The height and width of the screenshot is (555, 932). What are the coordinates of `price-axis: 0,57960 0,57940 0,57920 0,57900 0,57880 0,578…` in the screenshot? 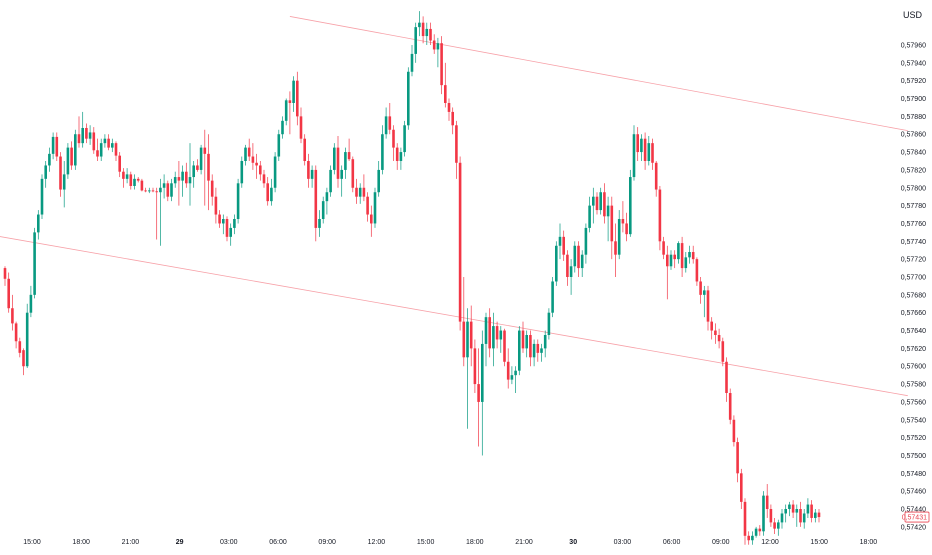 It's located at (913, 286).